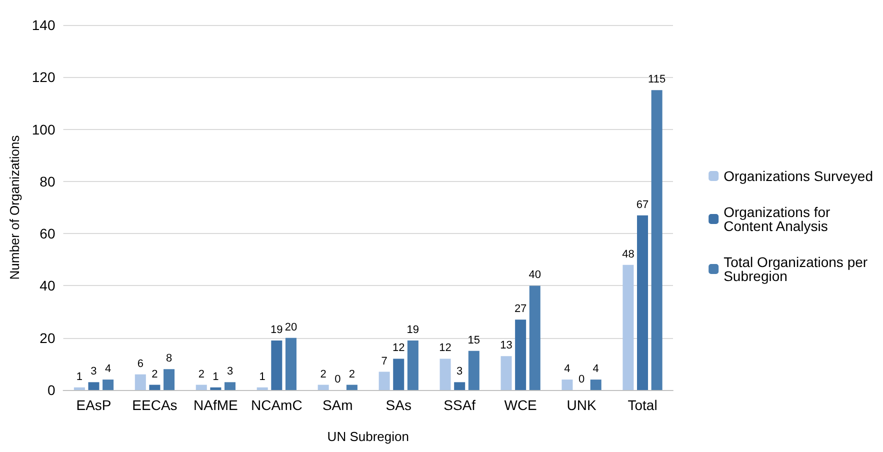 The image size is (883, 452). I want to click on y-tick-label: 20, so click(48, 338).